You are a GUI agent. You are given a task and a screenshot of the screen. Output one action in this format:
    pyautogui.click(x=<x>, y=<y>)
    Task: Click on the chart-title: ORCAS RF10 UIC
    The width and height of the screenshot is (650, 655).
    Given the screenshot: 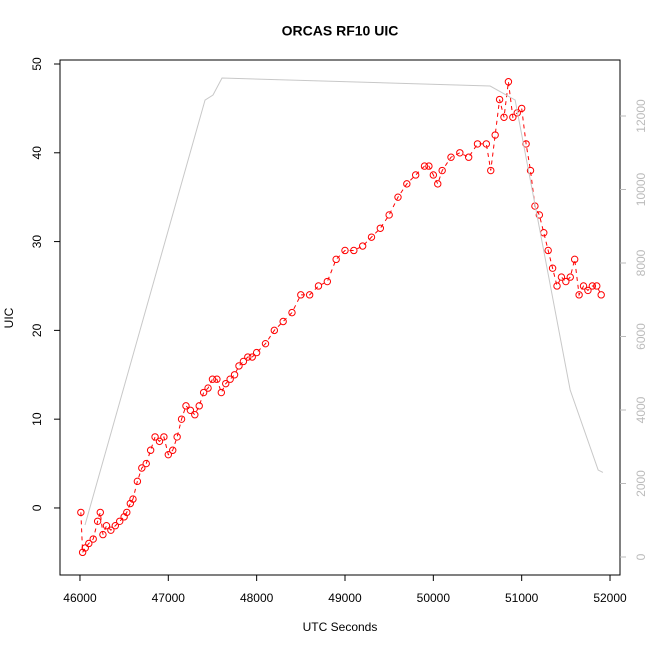 What is the action you would take?
    pyautogui.click(x=340, y=31)
    